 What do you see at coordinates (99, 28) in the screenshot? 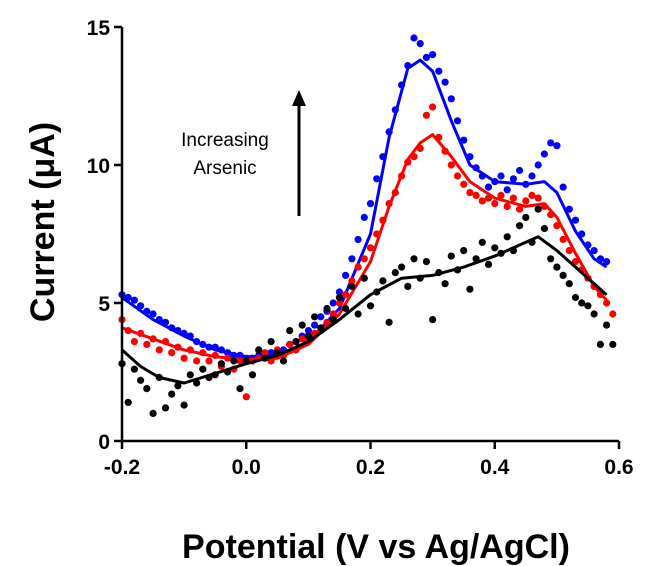
I see `y-tick-label: 15` at bounding box center [99, 28].